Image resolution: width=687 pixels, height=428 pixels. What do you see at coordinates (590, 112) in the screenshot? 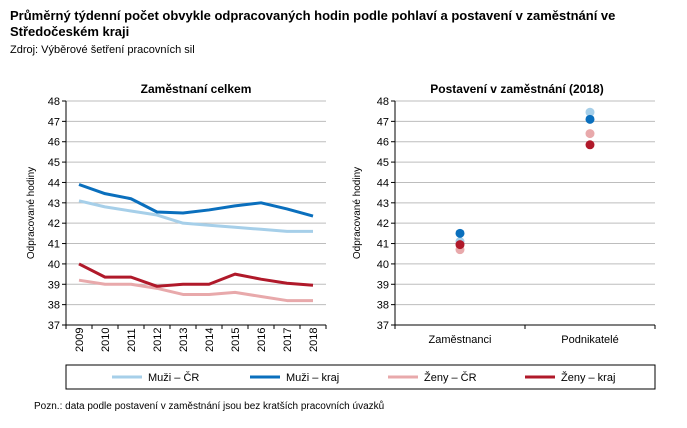
I see `scatter-point-Muži – ČR` at bounding box center [590, 112].